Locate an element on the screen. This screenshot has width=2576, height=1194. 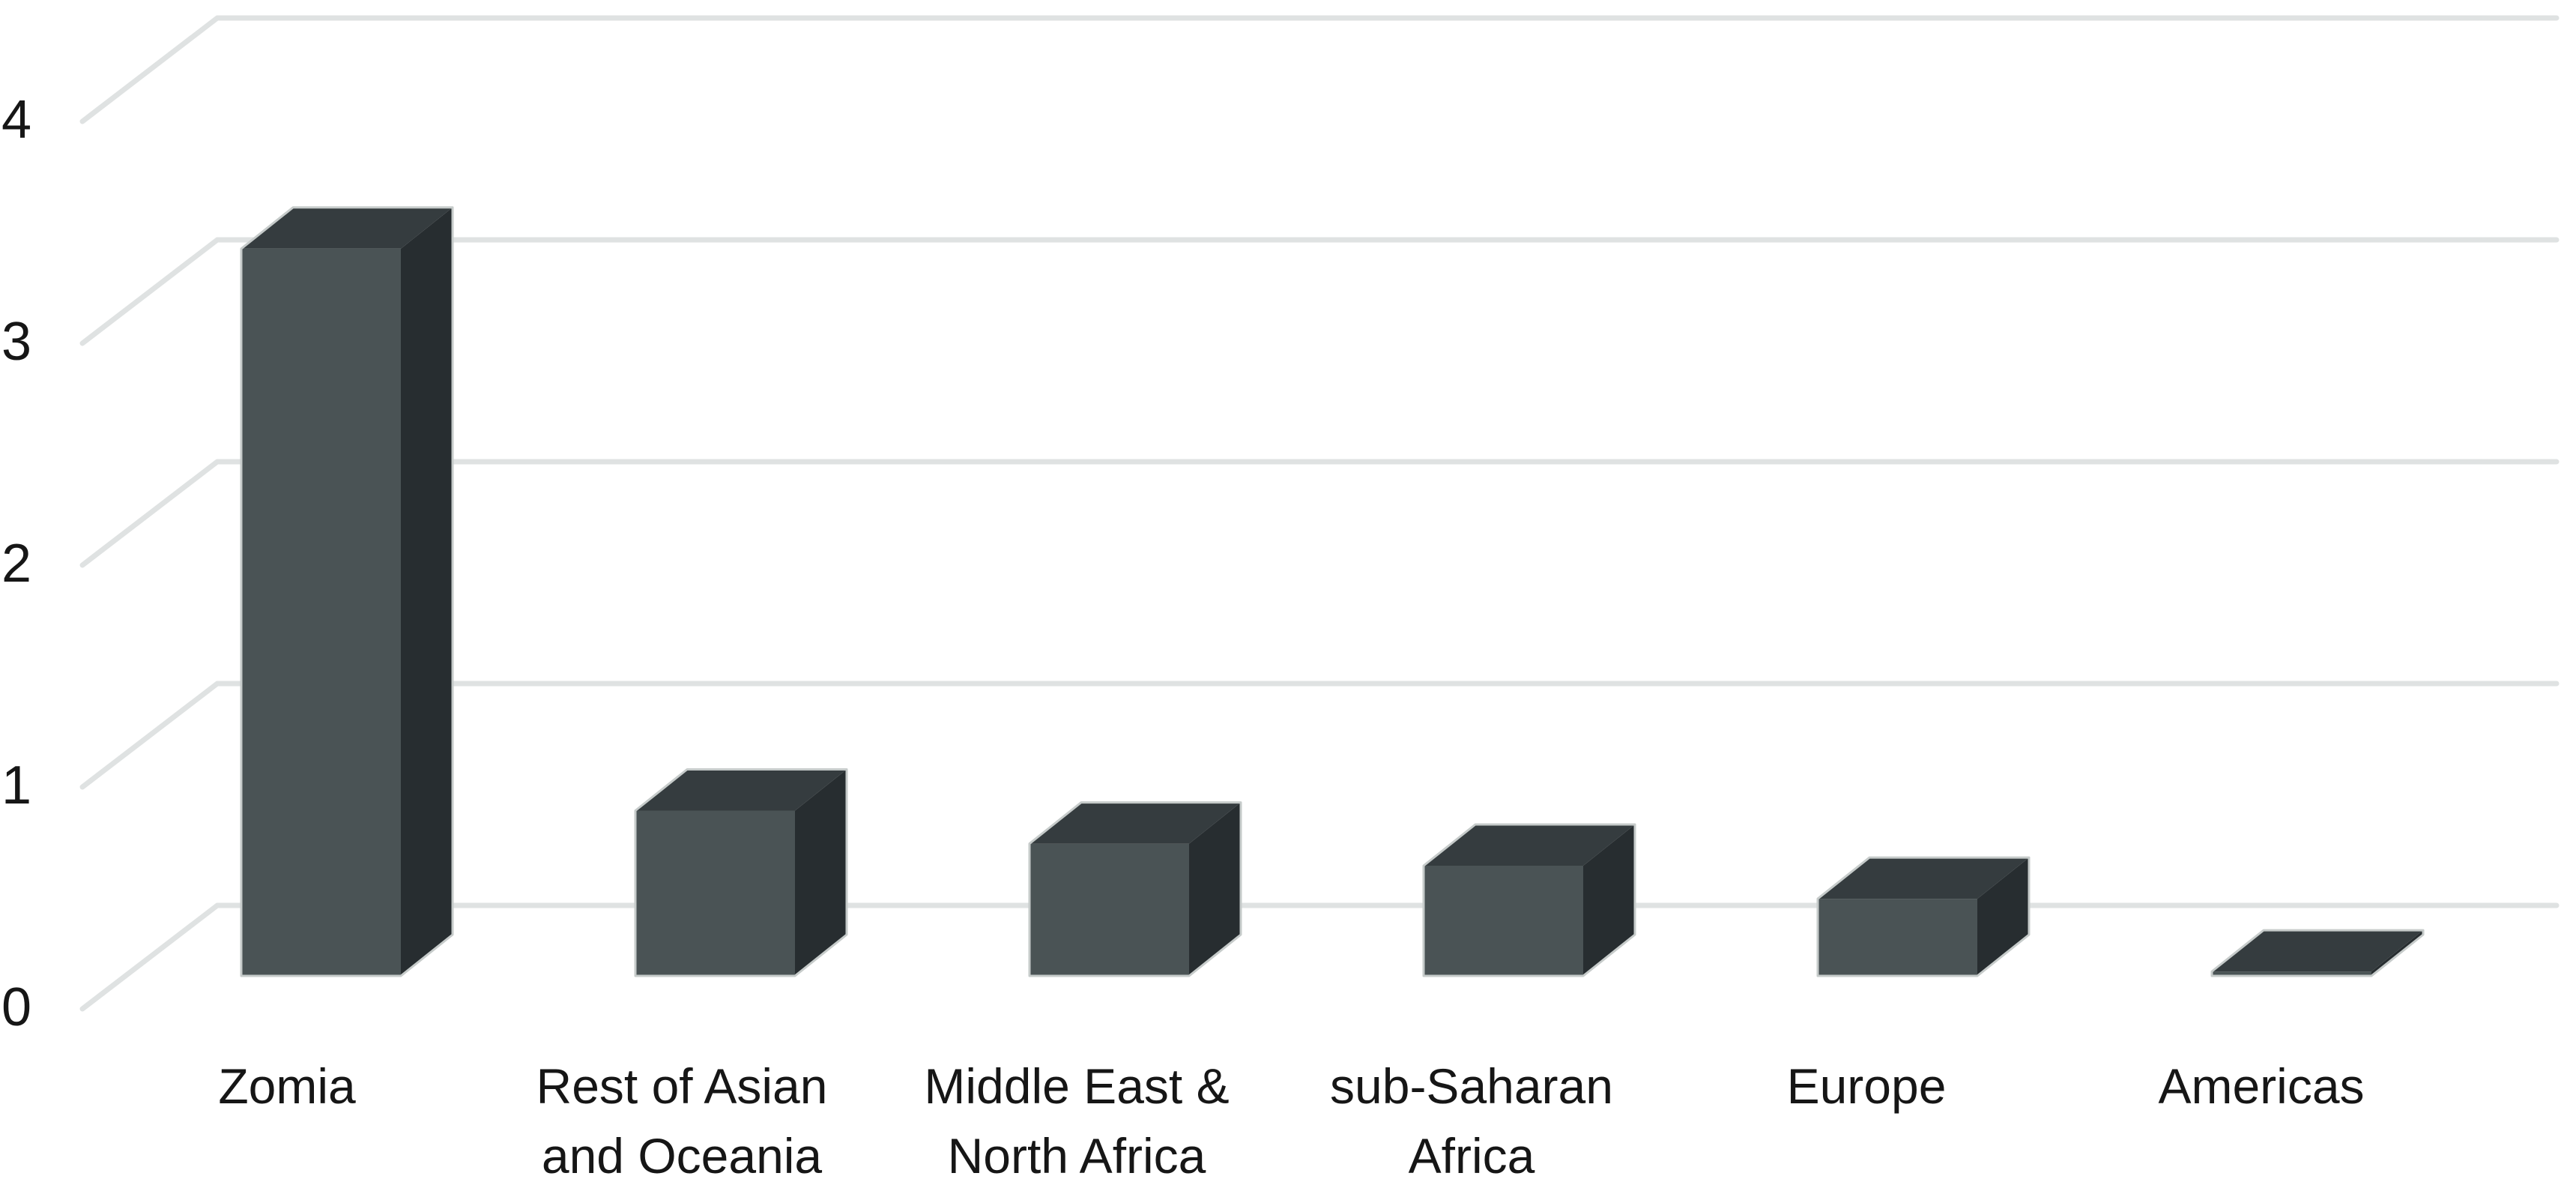
bar-americas is located at coordinates (2317, 953).